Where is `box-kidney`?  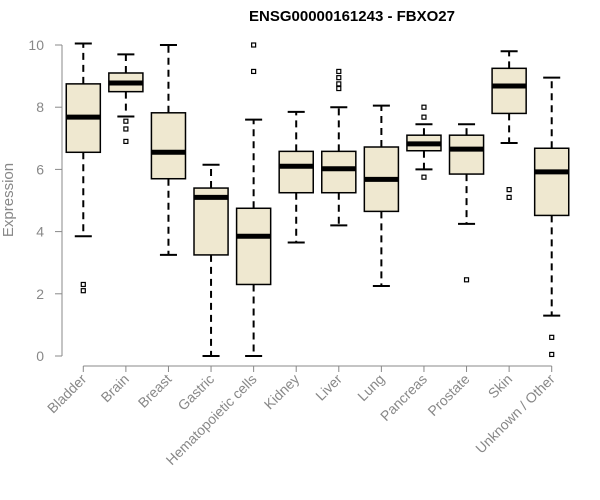
box-kidney is located at coordinates (296, 177).